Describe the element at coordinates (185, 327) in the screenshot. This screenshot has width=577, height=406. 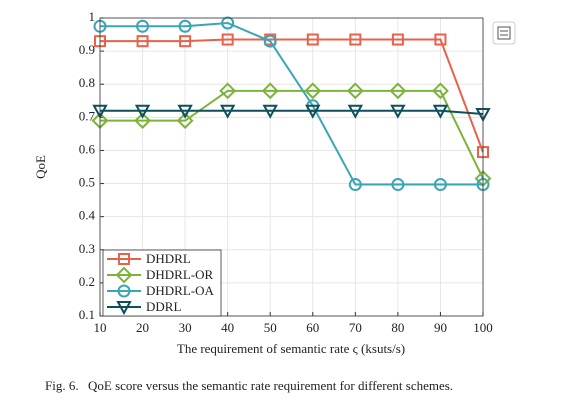
I see `x-tick-label: 30` at that location.